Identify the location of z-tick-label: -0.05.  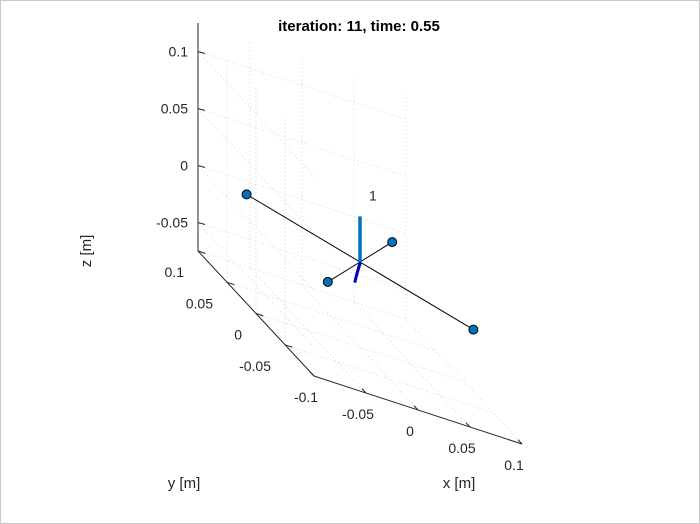
(172, 223).